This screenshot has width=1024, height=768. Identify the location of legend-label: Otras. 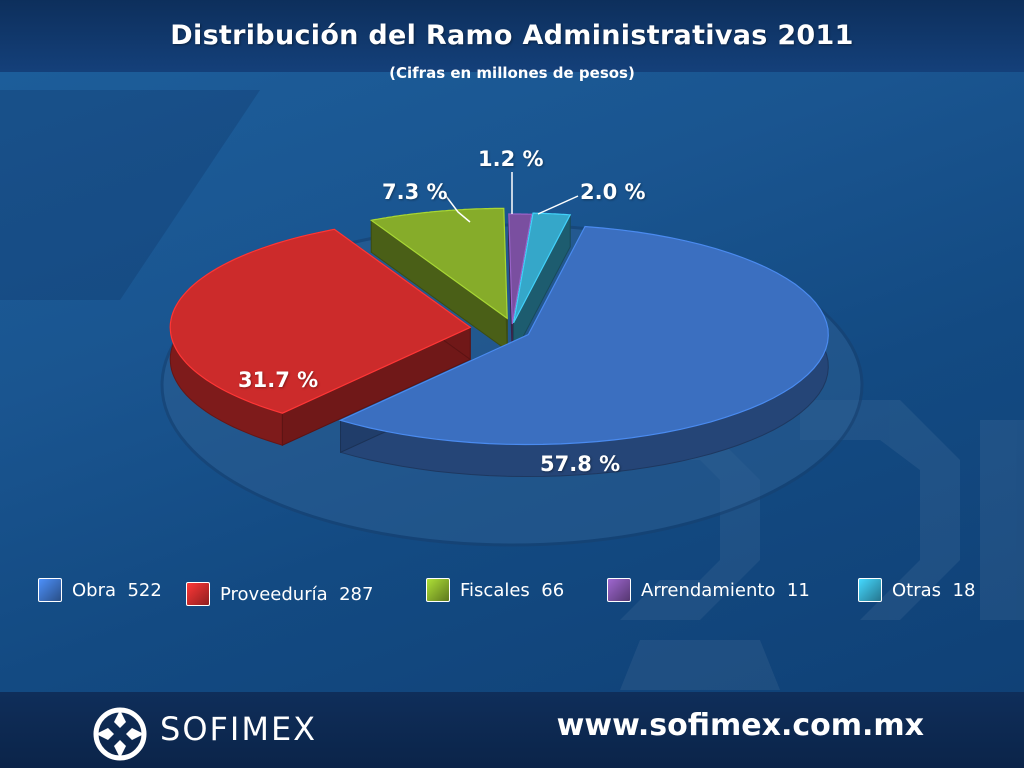
(917, 590).